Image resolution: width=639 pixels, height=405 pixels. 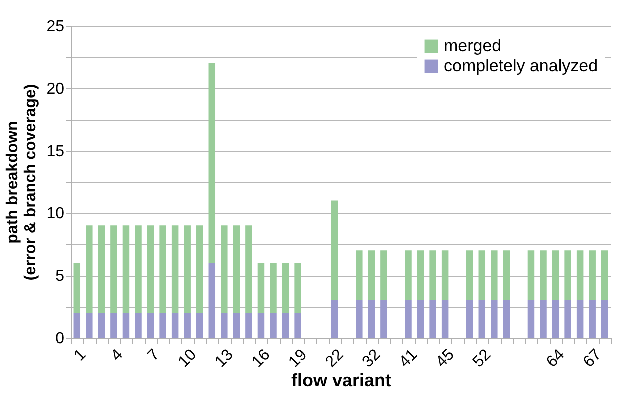 What do you see at coordinates (55, 89) in the screenshot?
I see `y-tick-label: 20` at bounding box center [55, 89].